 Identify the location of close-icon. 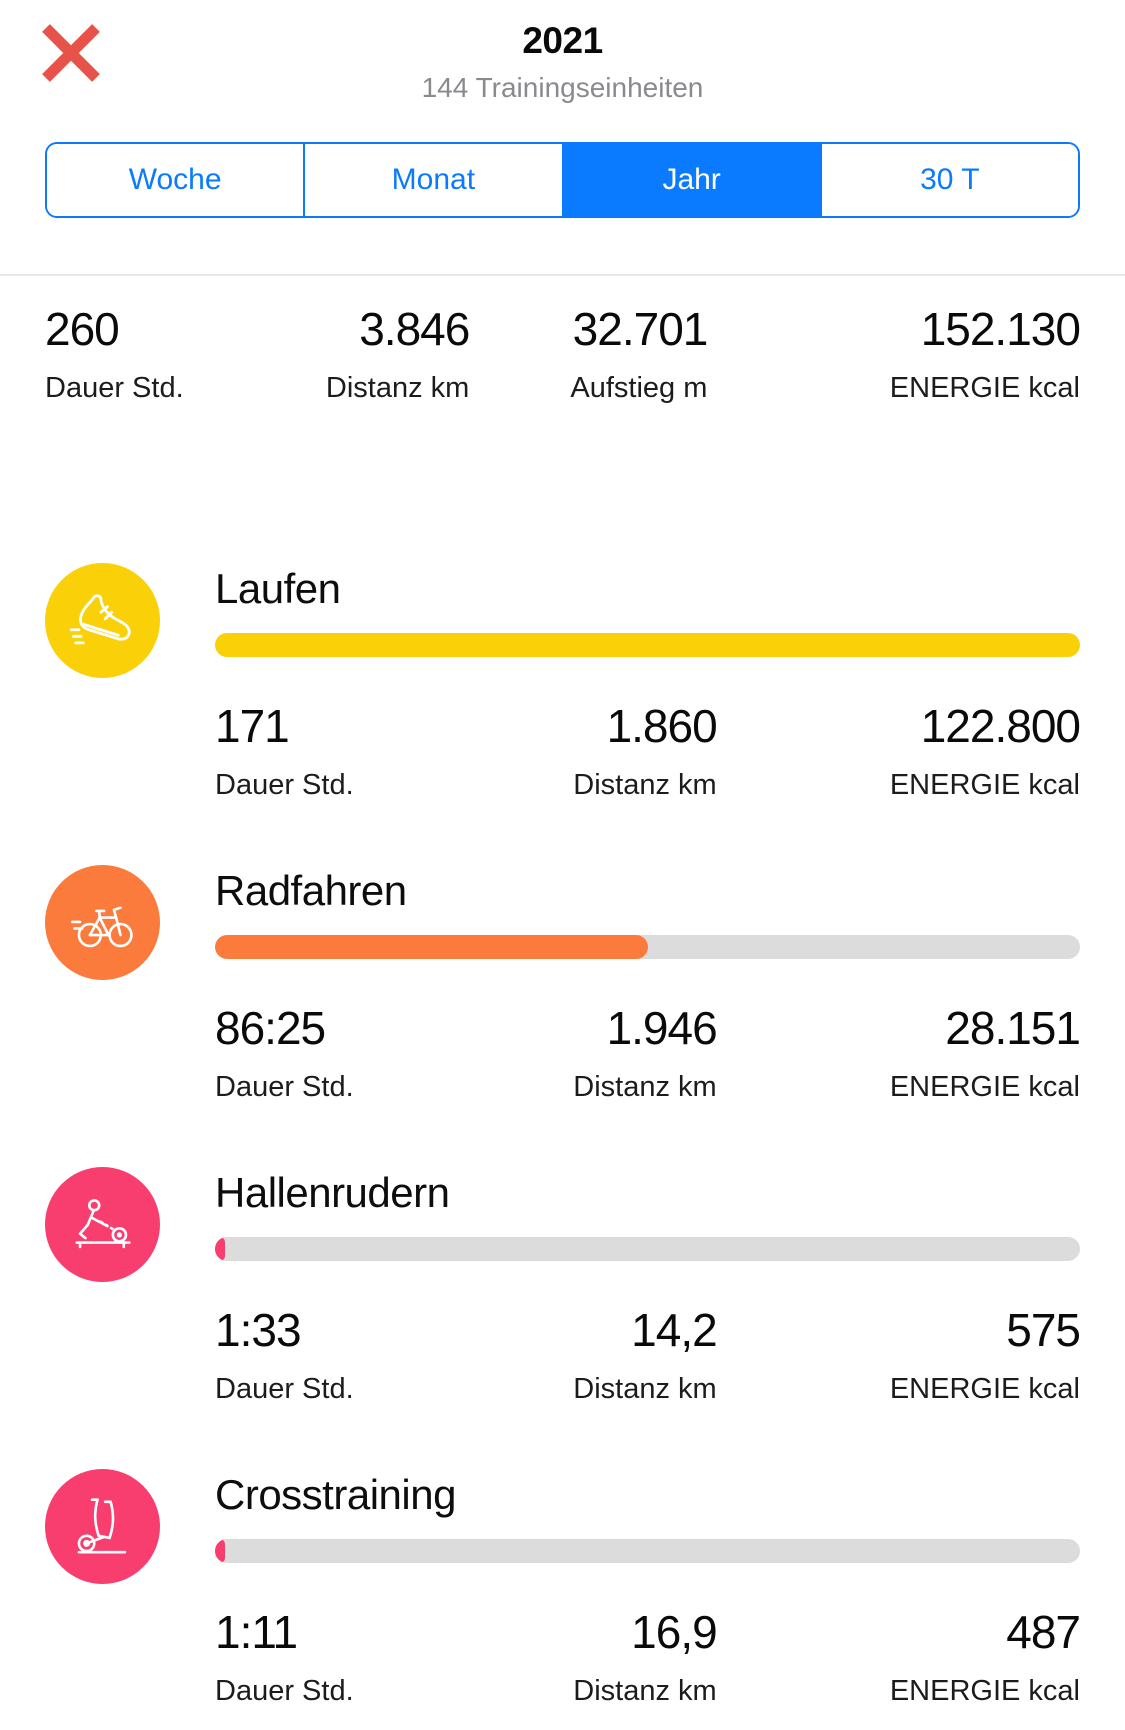
(71, 53).